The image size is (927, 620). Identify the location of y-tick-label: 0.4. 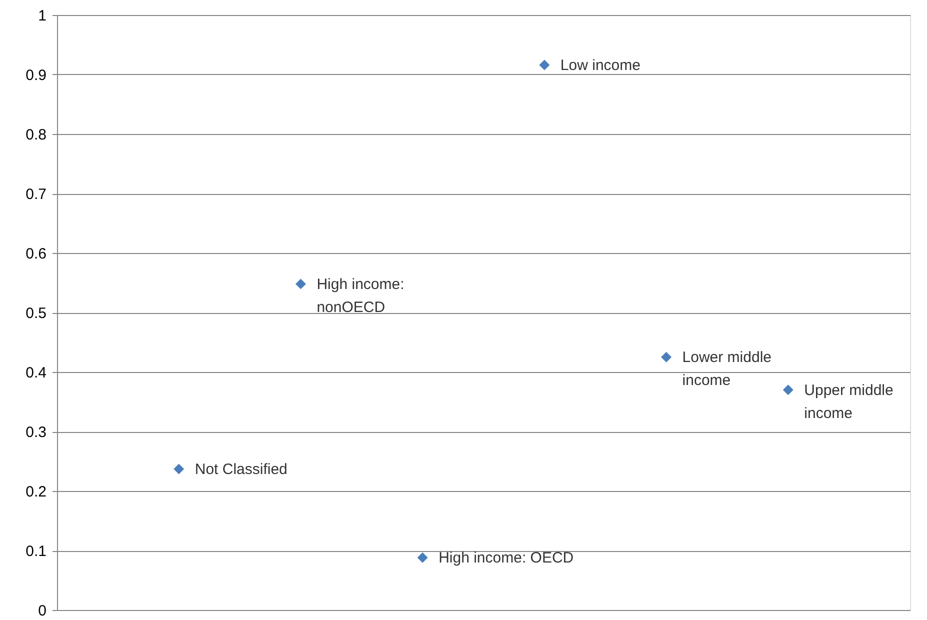
(36, 373).